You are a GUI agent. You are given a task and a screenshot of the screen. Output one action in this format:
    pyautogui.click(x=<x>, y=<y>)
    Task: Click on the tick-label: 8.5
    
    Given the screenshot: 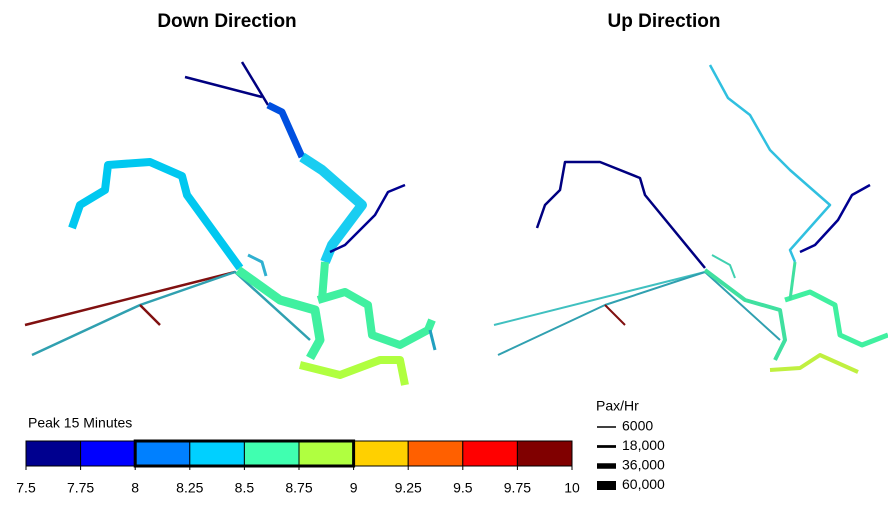 What is the action you would take?
    pyautogui.click(x=245, y=488)
    